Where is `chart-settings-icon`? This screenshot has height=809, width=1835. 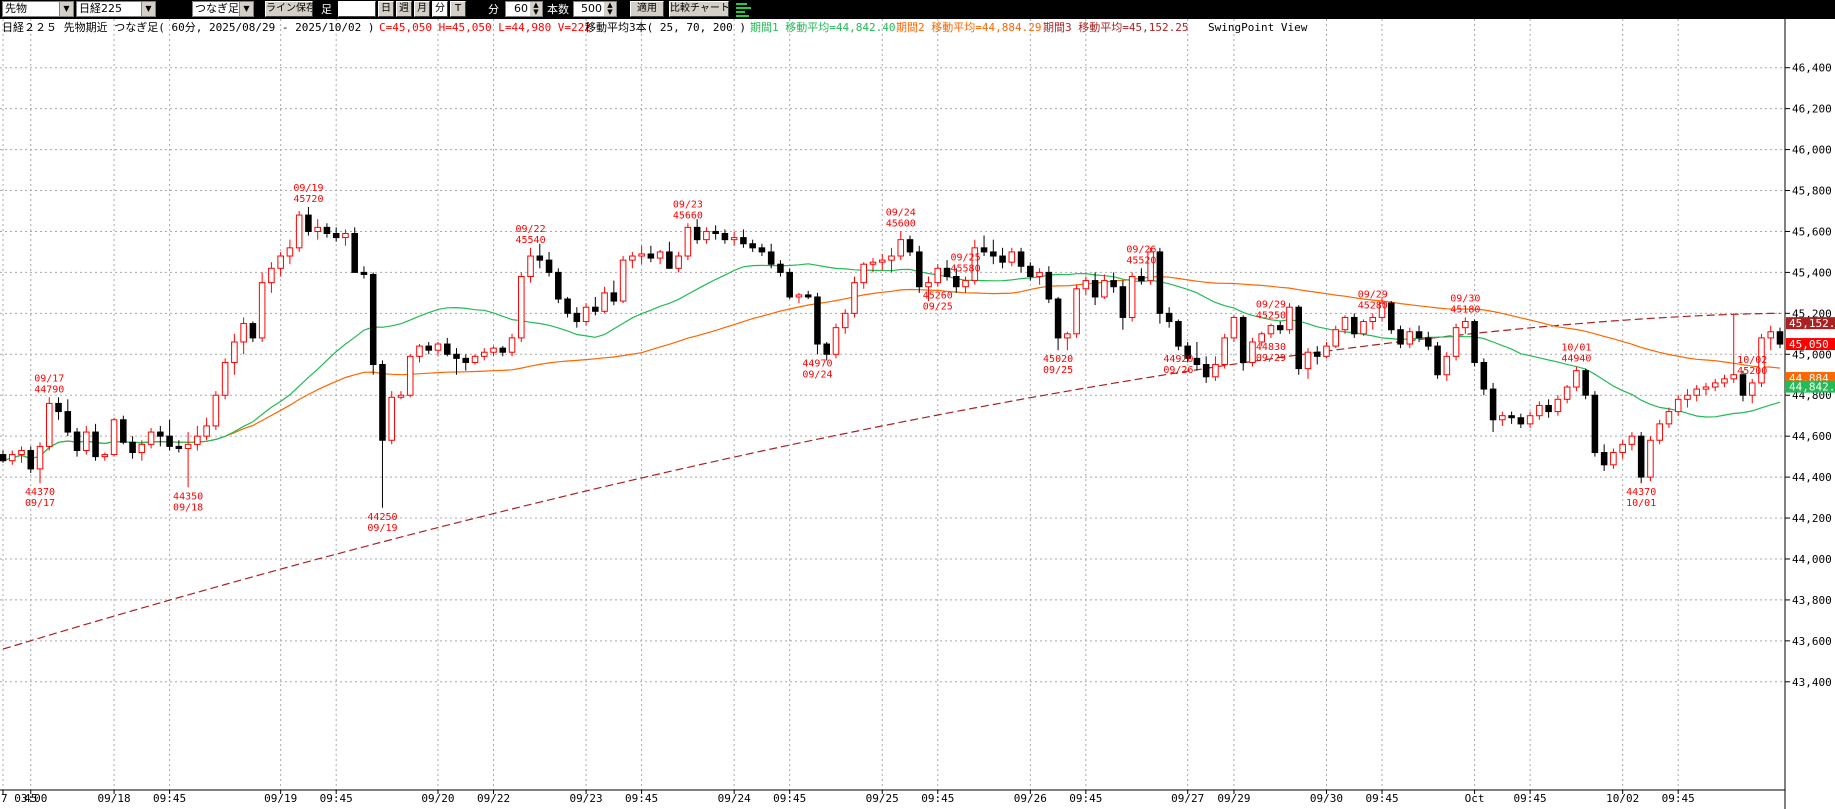 chart-settings-icon is located at coordinates (744, 9).